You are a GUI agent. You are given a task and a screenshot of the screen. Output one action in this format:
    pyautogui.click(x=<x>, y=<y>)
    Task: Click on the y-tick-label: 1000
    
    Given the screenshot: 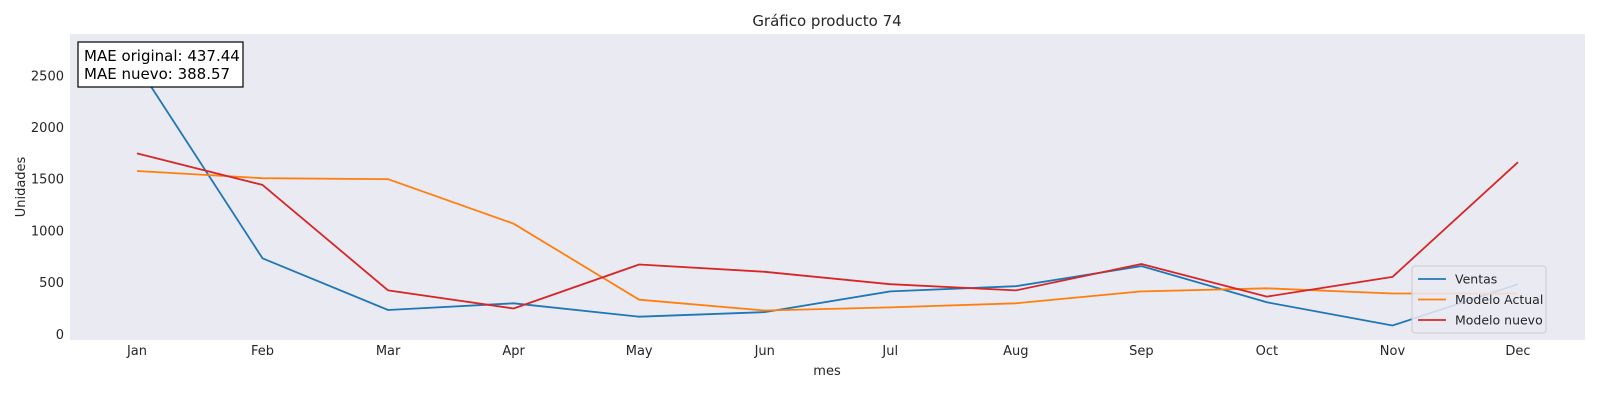 What is the action you would take?
    pyautogui.click(x=47, y=231)
    